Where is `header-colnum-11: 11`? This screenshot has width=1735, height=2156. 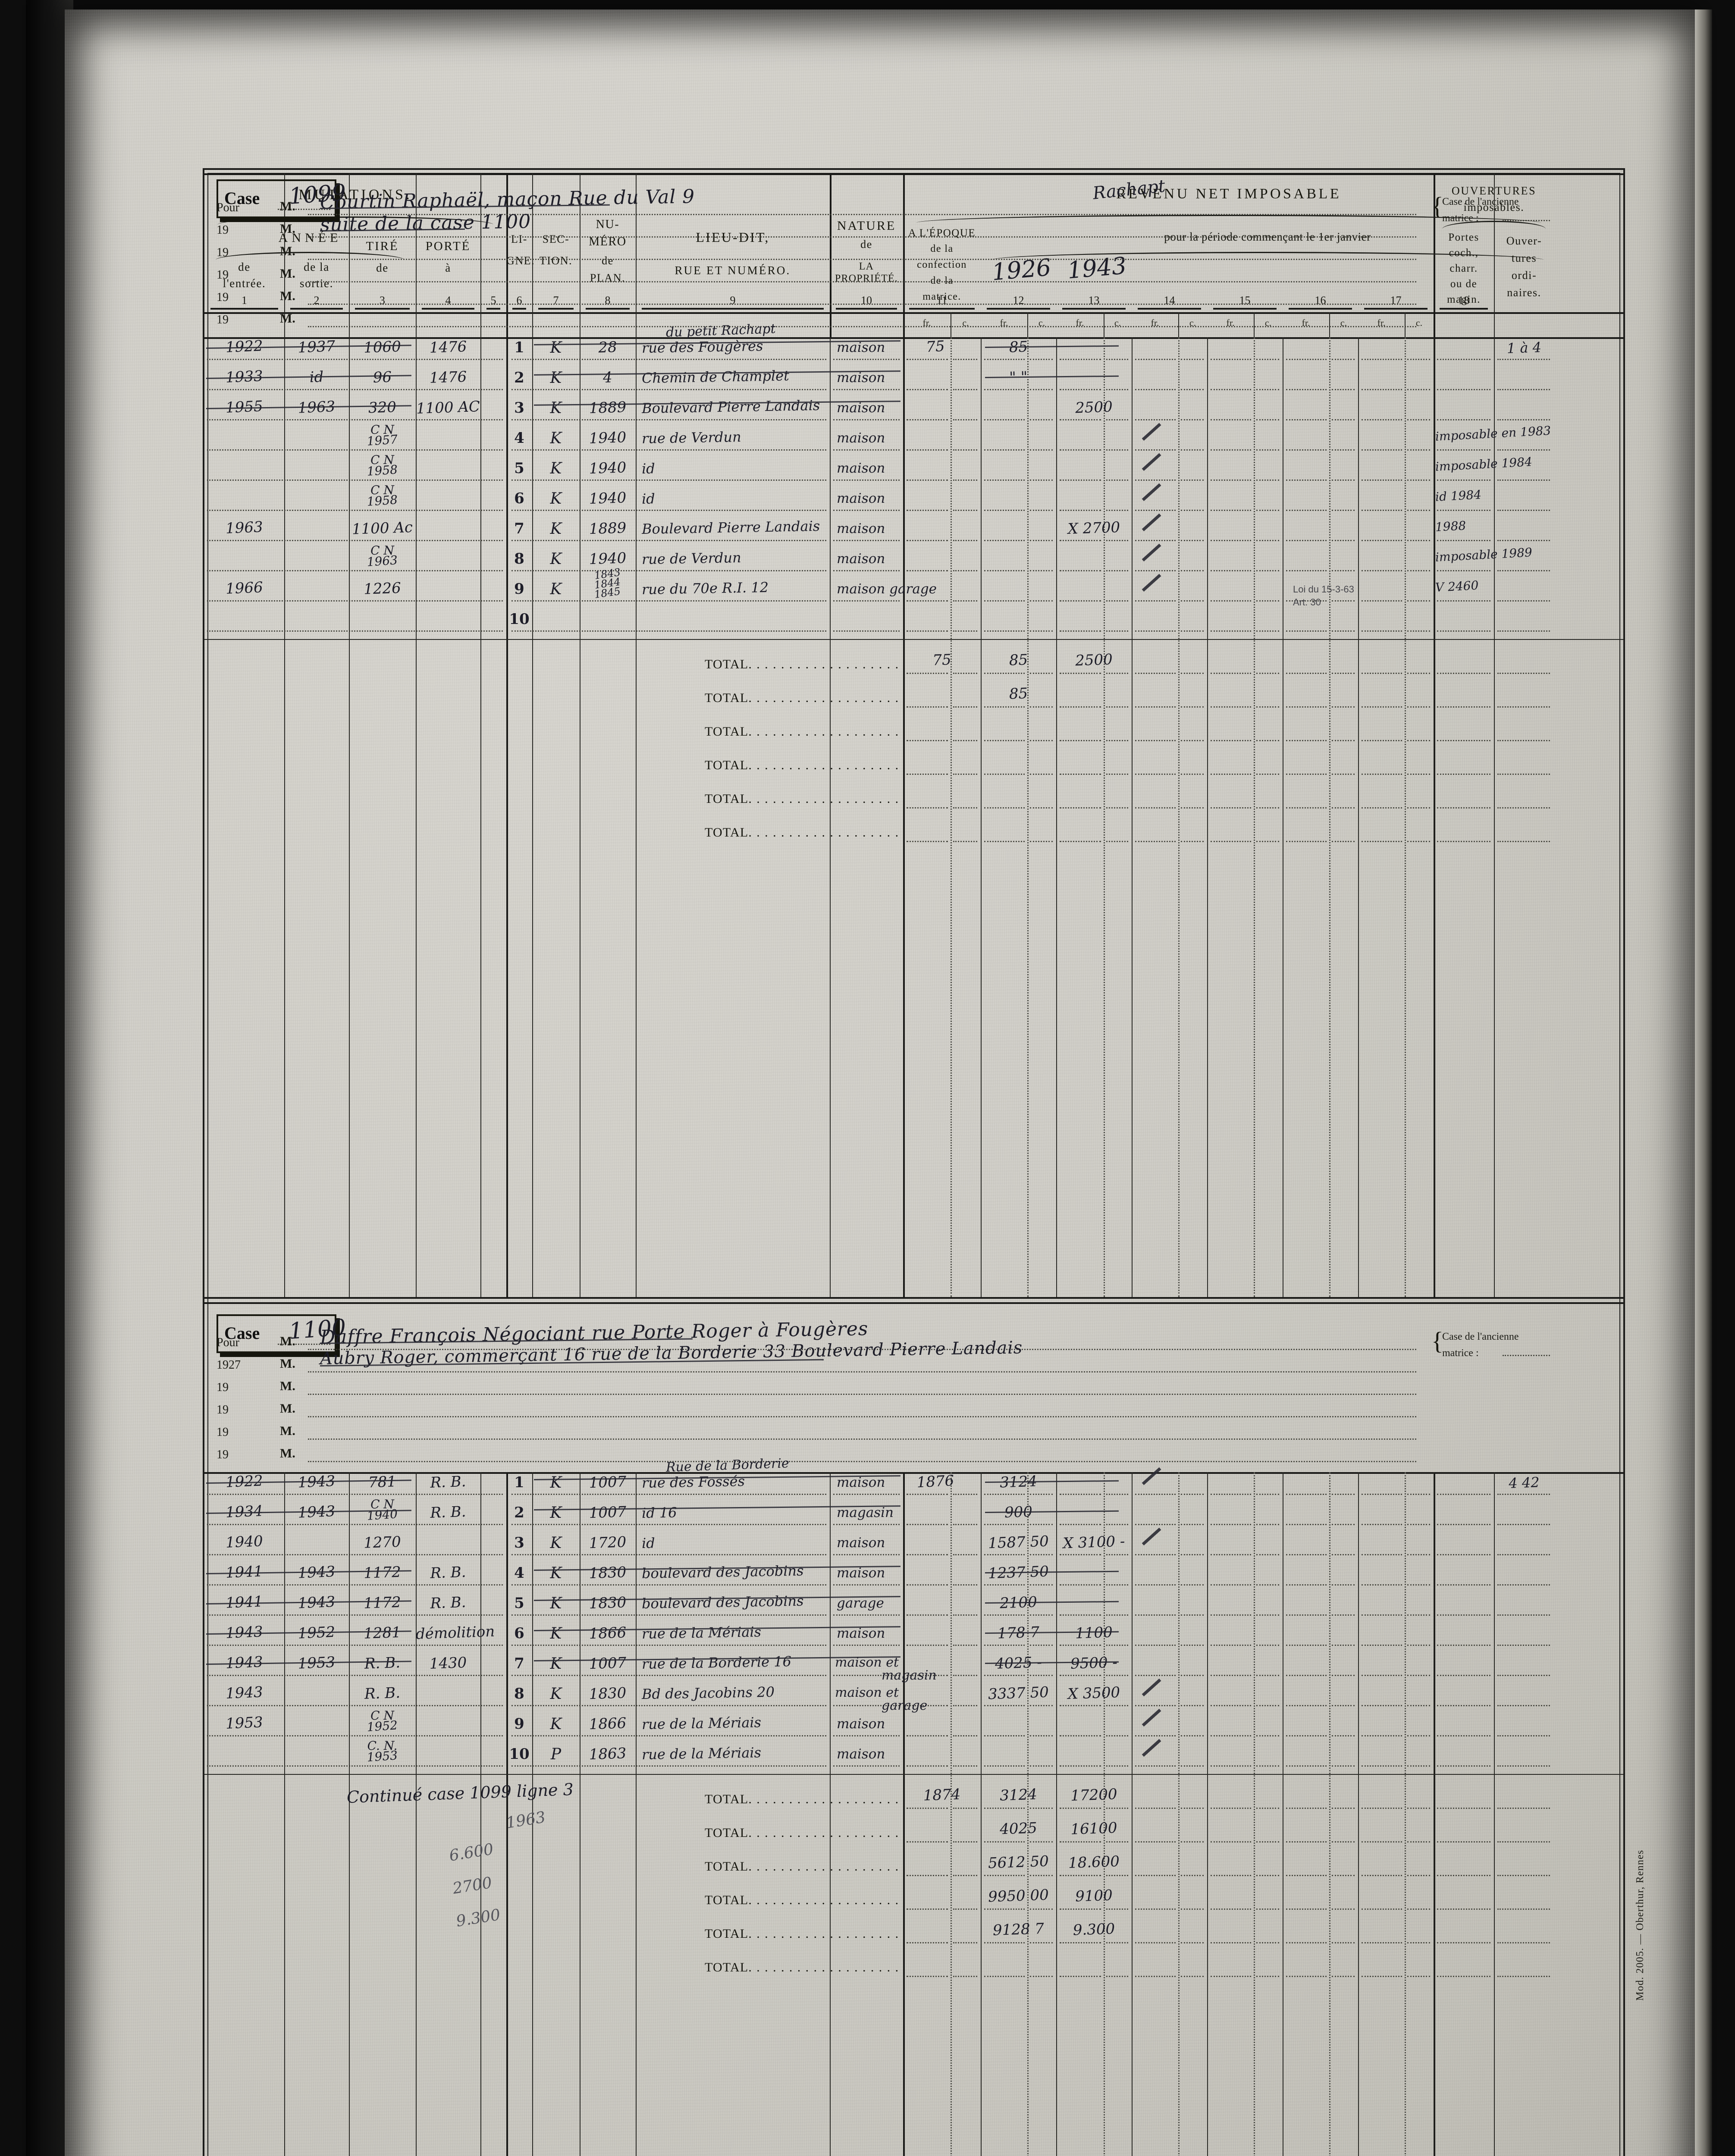 header-colnum-11: 11 is located at coordinates (942, 300).